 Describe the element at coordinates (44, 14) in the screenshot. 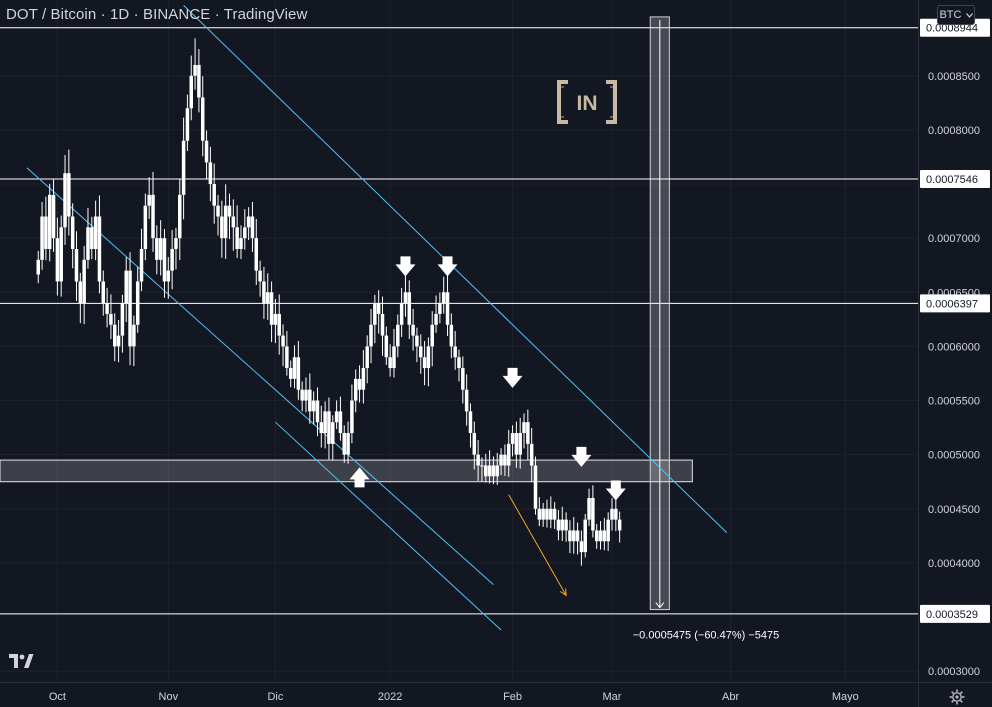

I see `title-slash: /` at that location.